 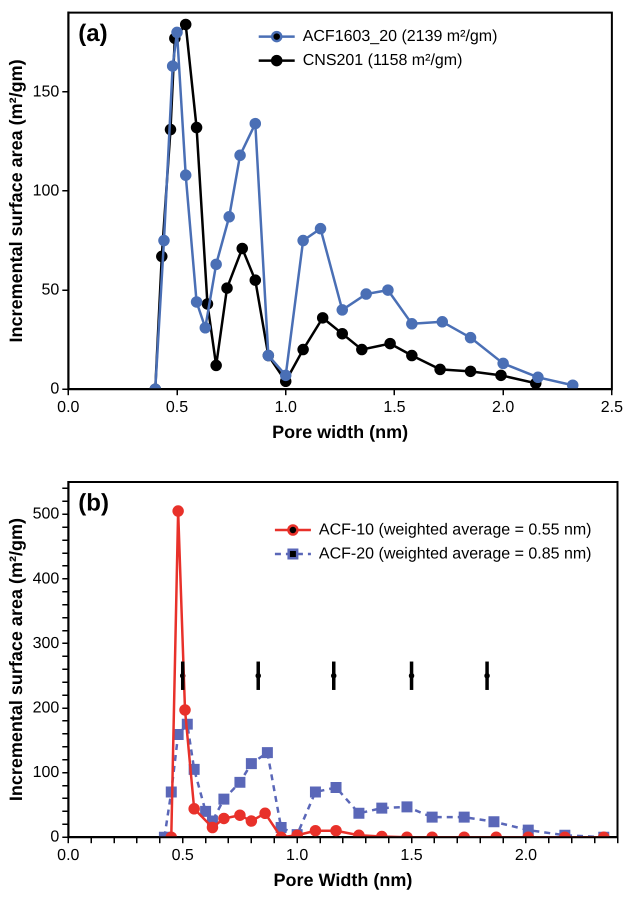 What do you see at coordinates (93, 503) in the screenshot?
I see `chart-title: (b)` at bounding box center [93, 503].